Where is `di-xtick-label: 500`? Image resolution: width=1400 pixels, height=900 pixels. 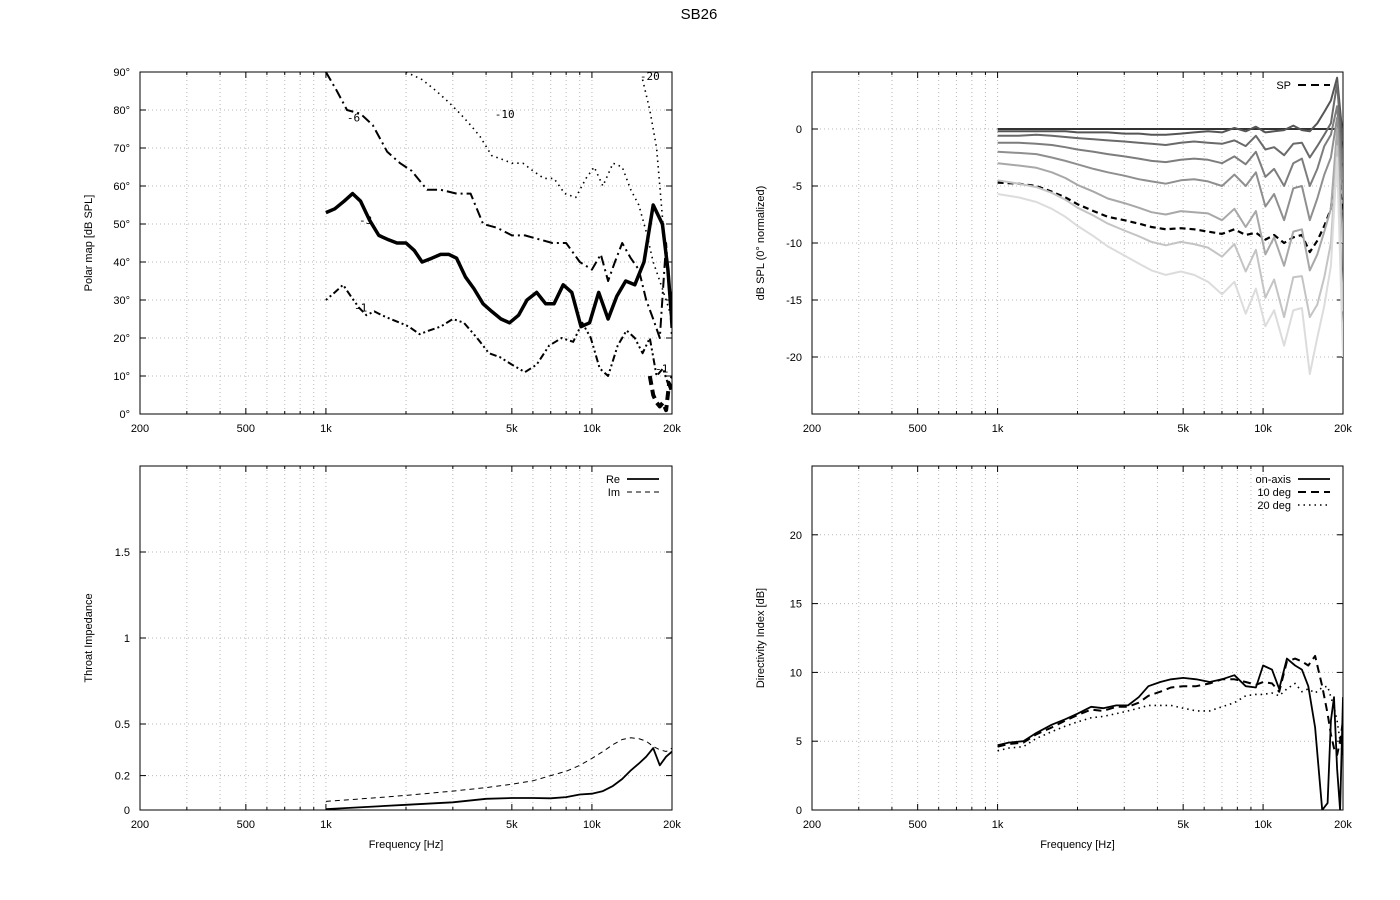 di-xtick-label: 500 is located at coordinates (917, 825).